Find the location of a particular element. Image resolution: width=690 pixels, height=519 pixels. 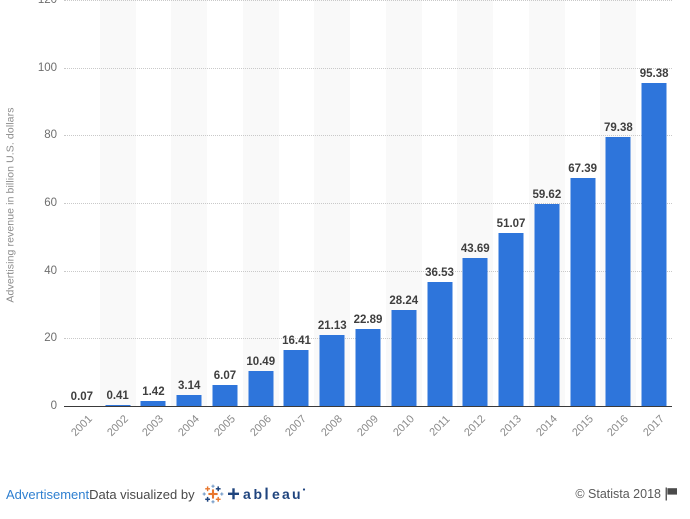

bar-slot: 79.38 is located at coordinates (618, 203).